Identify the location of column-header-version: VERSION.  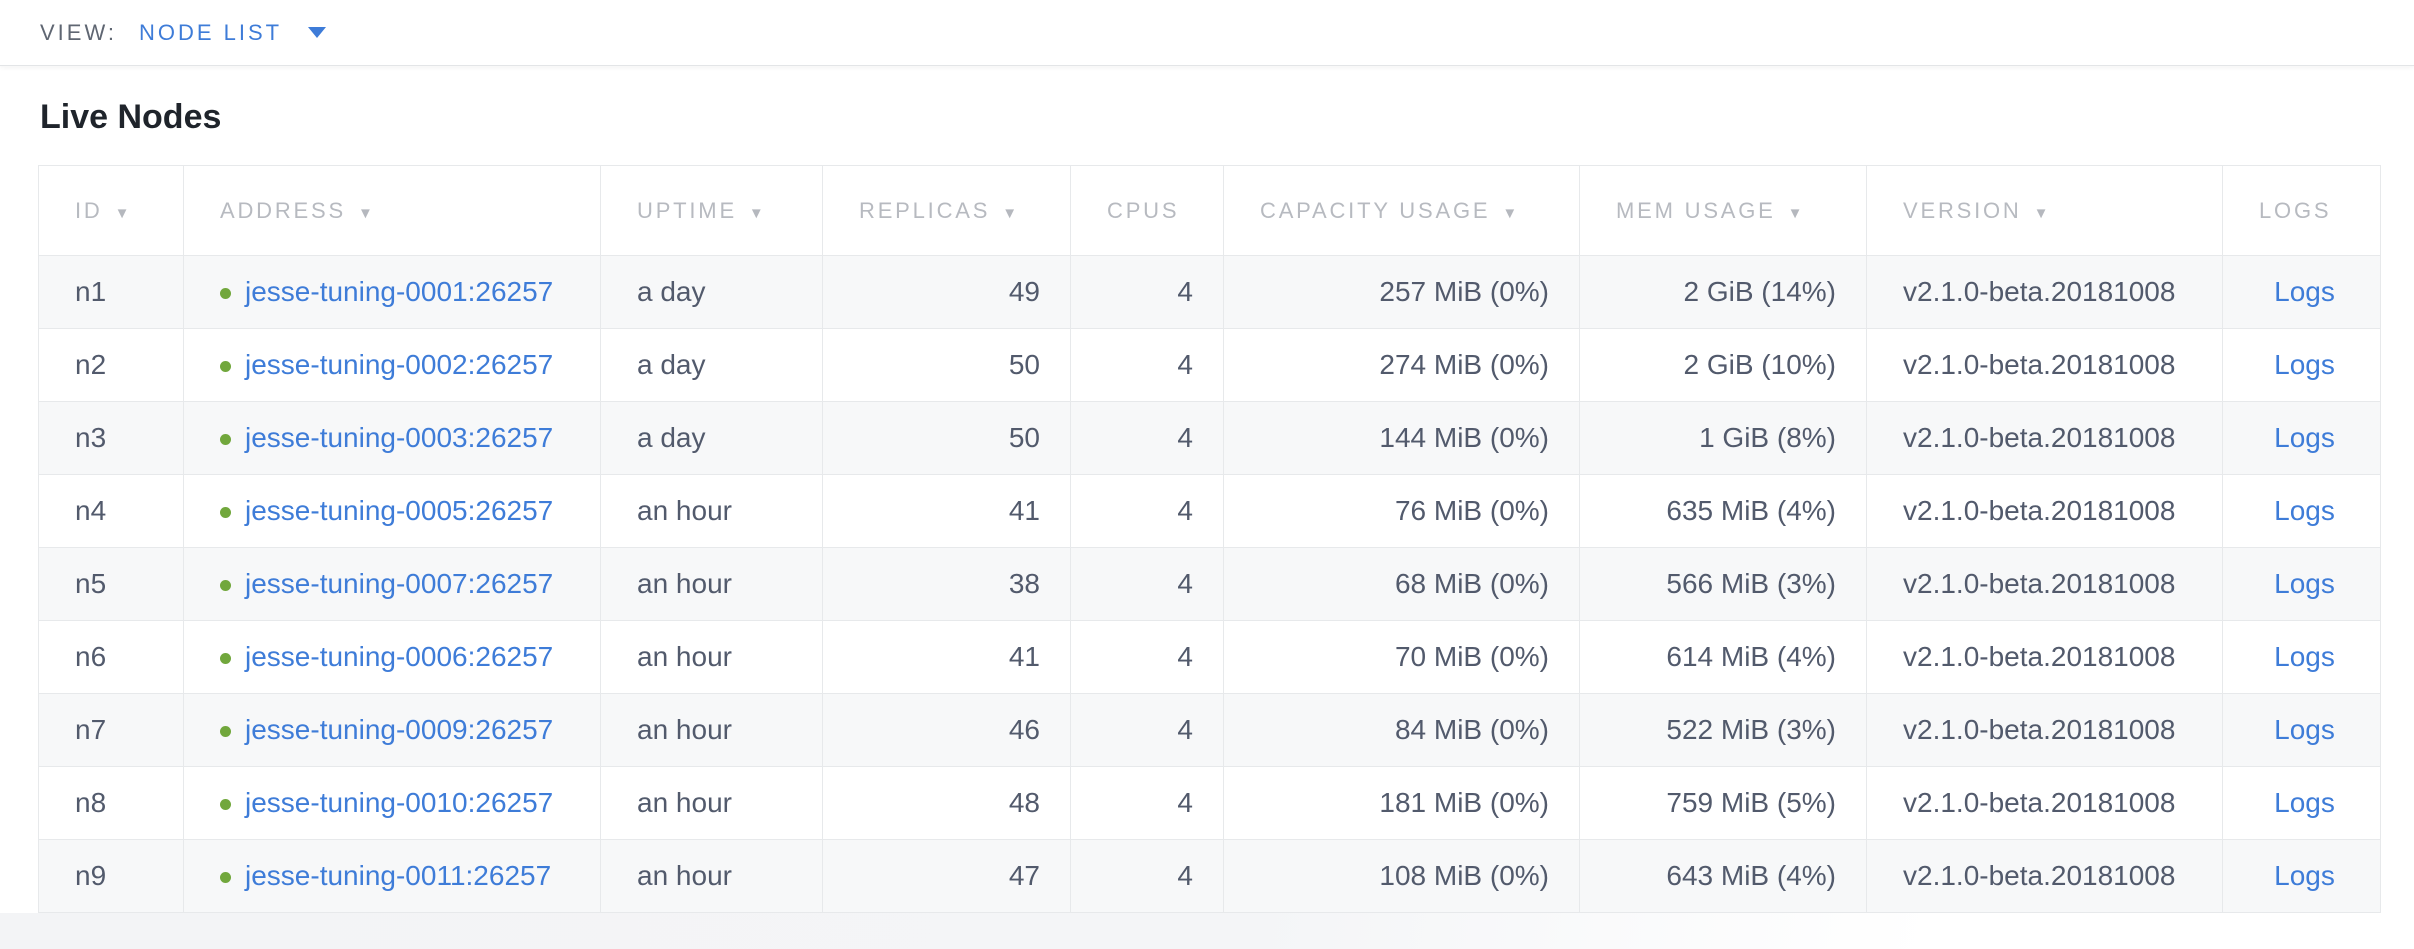
(2044, 210).